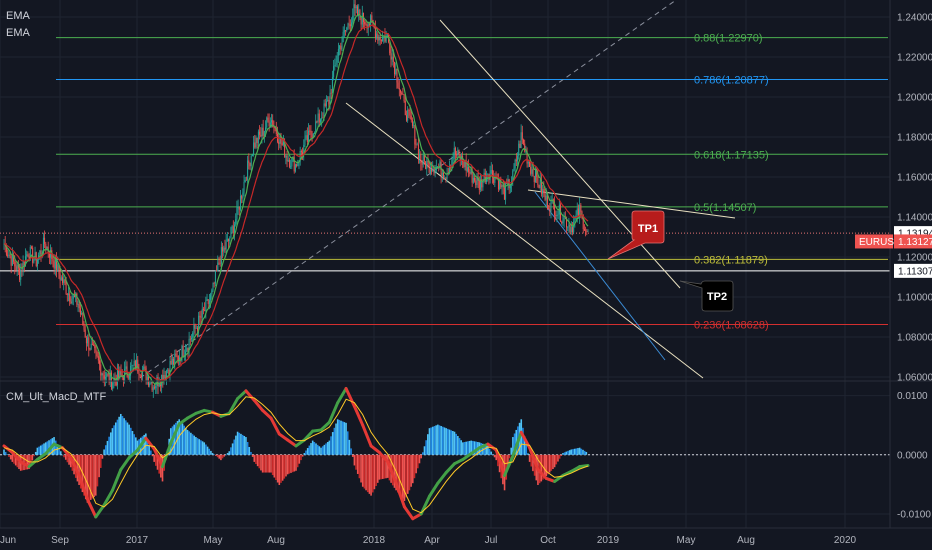 The height and width of the screenshot is (550, 932). I want to click on macd-axis: 0.0100 0.0000 -0.0100, so click(914, 455).